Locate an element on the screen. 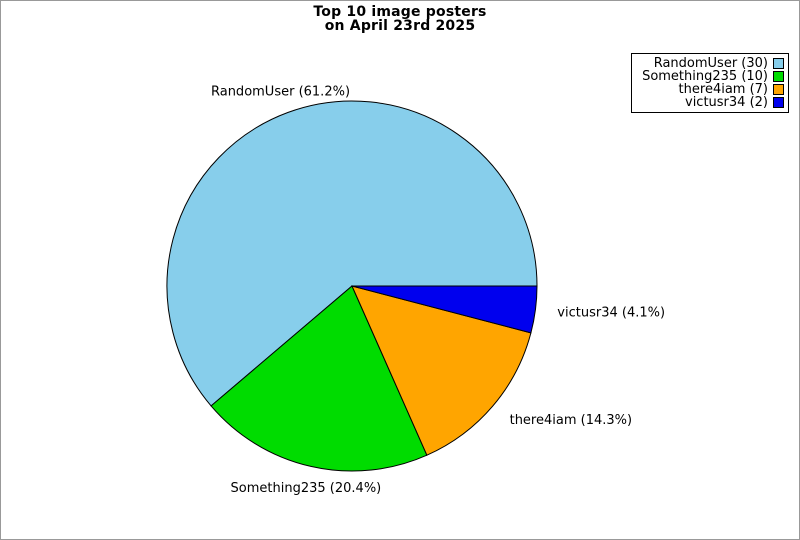  pie-slice-Something235 is located at coordinates (319, 378).